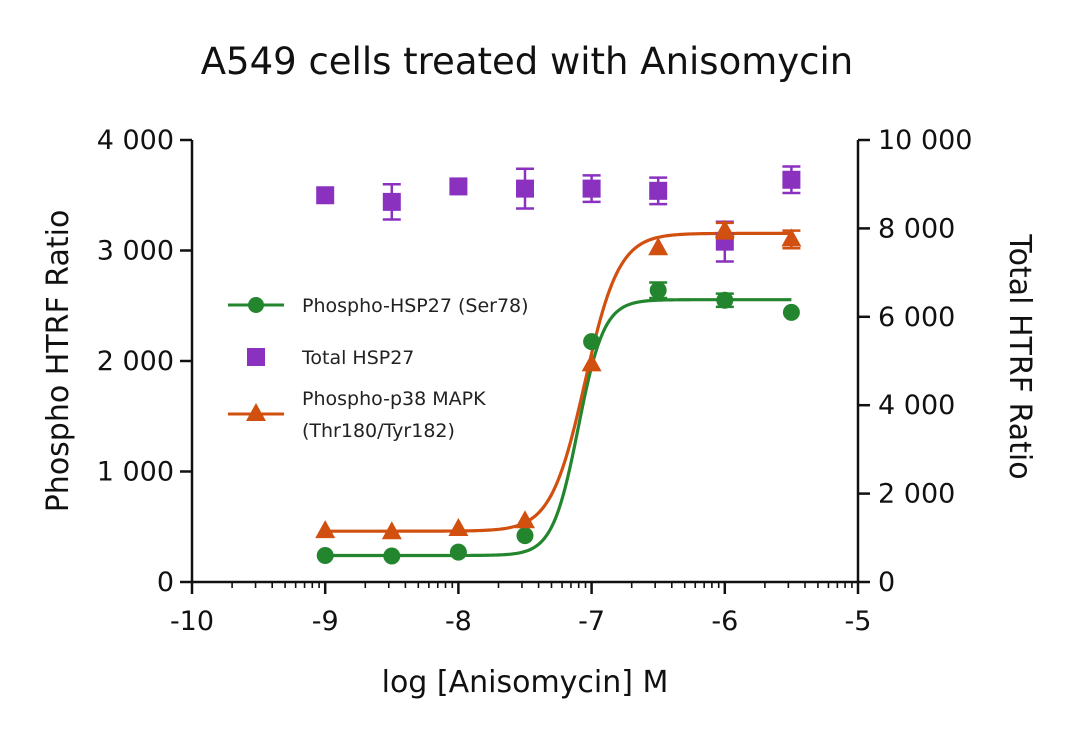  Describe the element at coordinates (357, 358) in the screenshot. I see `legend-label-total-hsp27: Total HSP27` at that location.